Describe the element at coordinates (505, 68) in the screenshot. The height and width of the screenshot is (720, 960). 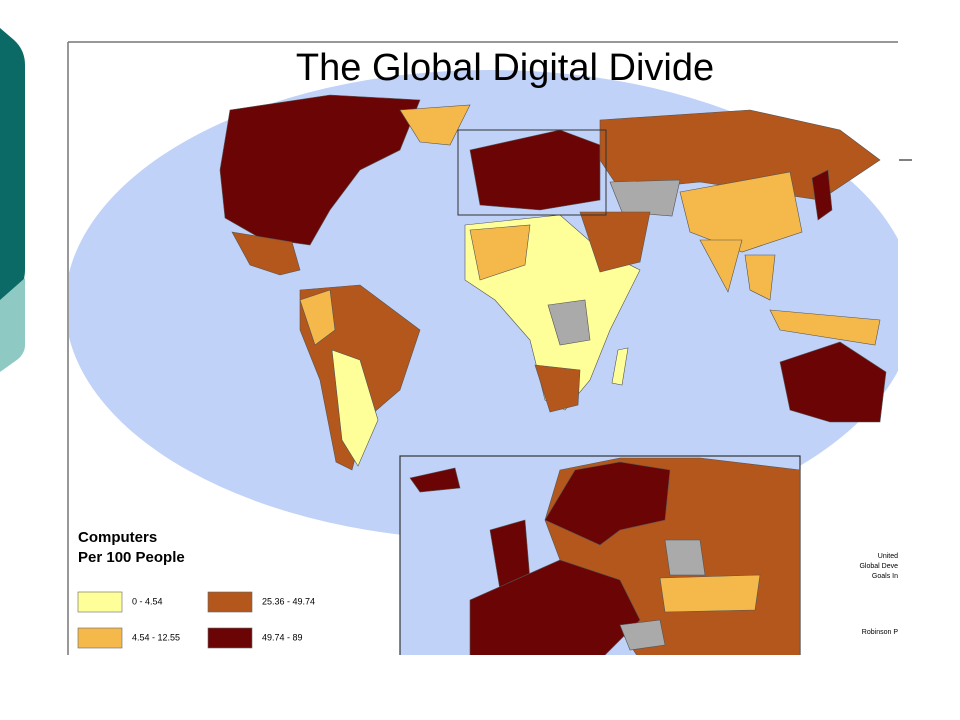
I see `map-title: The Global Digital Divide` at that location.